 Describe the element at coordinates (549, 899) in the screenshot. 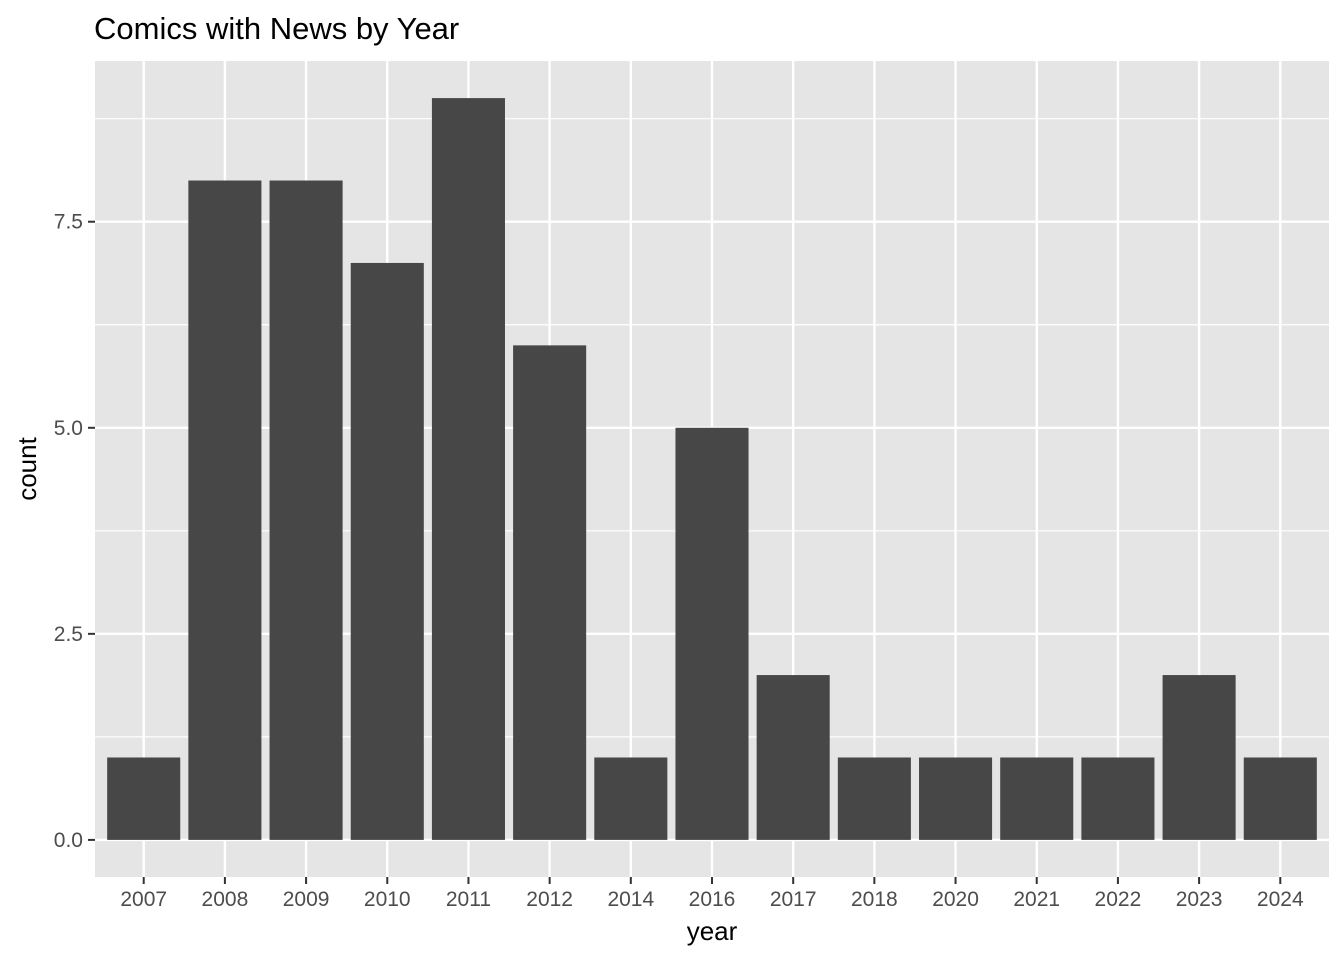

I see `x-tick-label: 2012` at that location.